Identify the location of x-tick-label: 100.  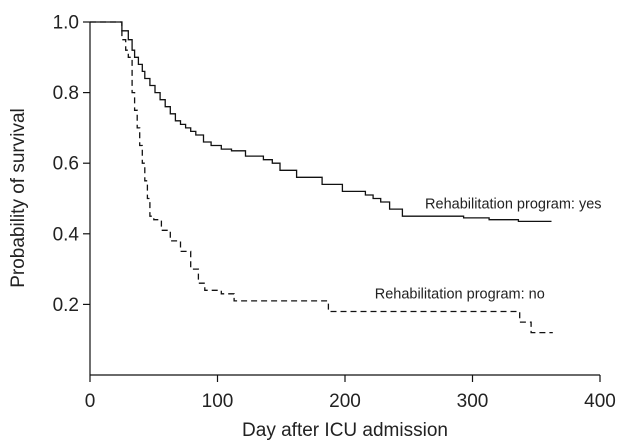
(218, 401).